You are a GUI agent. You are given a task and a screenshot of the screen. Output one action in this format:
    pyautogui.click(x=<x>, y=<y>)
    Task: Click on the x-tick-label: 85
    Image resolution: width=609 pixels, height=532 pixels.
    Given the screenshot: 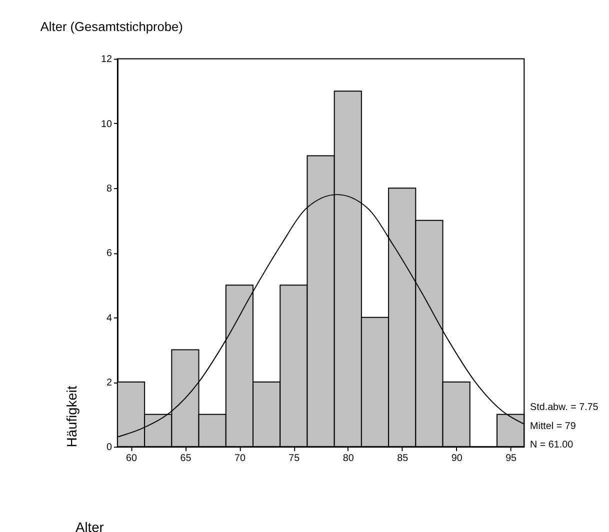 What is the action you would take?
    pyautogui.click(x=403, y=458)
    